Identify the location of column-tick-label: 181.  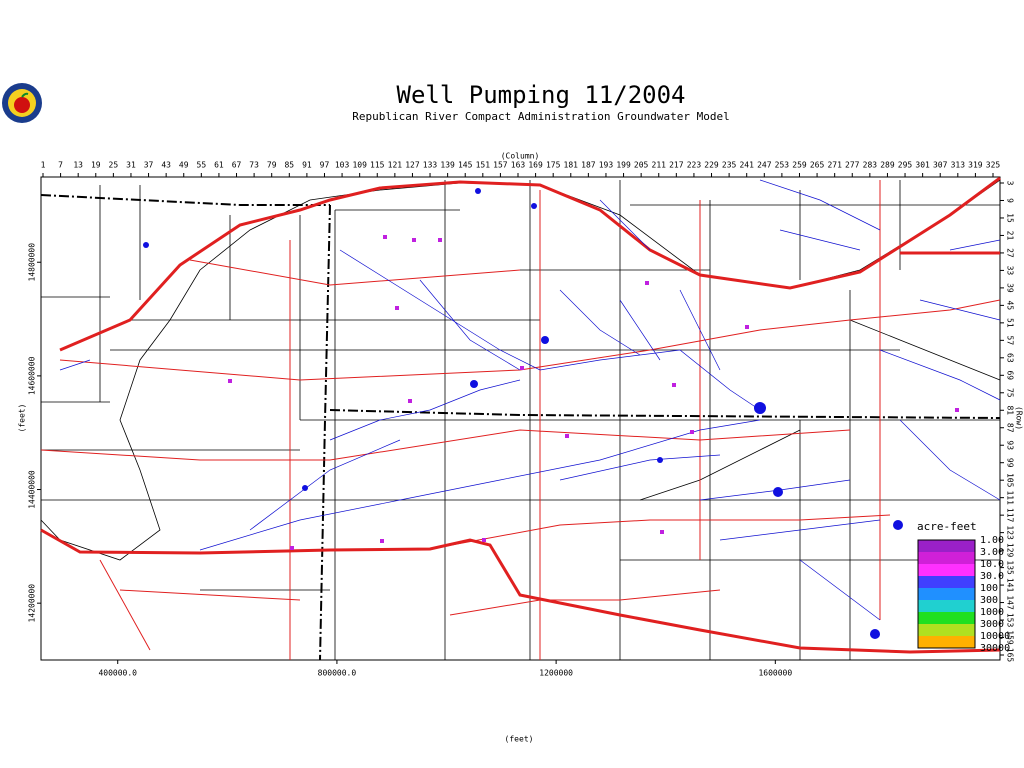
(571, 165).